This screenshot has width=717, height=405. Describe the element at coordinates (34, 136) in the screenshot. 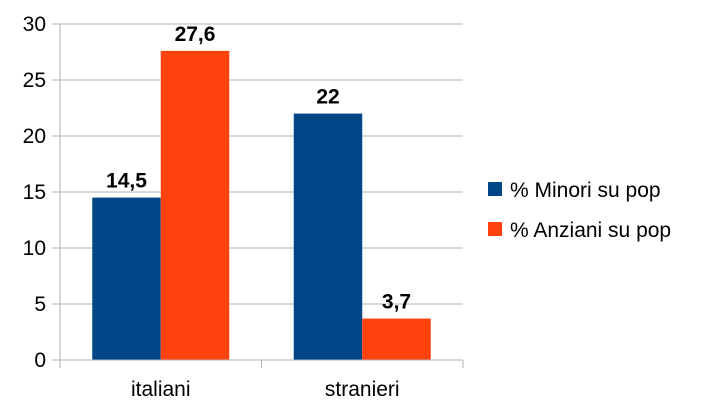

I see `y-tick-label: 20` at that location.